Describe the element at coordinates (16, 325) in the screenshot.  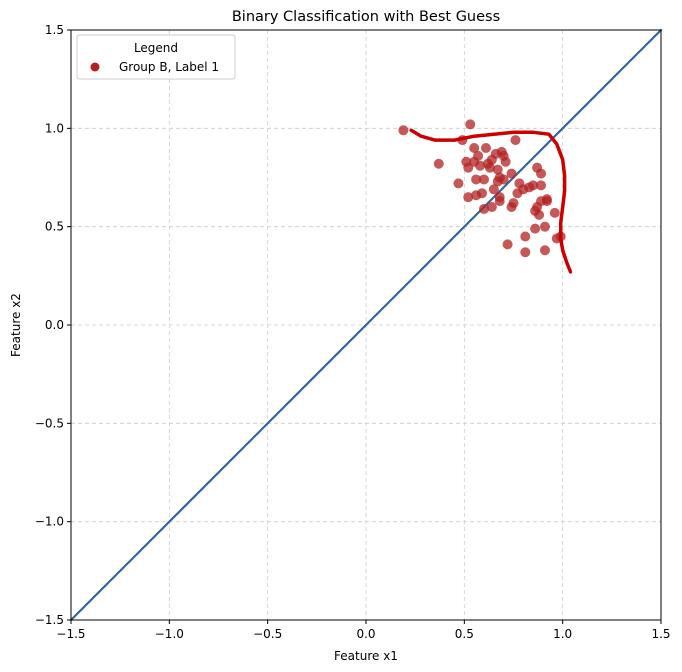
I see `y-axis-label: Feature x2` at that location.